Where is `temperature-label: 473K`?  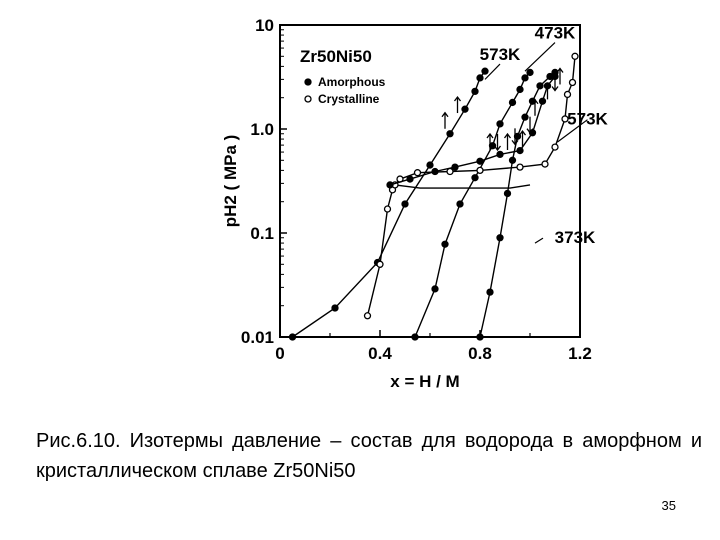
temperature-label: 473K is located at coordinates (555, 33).